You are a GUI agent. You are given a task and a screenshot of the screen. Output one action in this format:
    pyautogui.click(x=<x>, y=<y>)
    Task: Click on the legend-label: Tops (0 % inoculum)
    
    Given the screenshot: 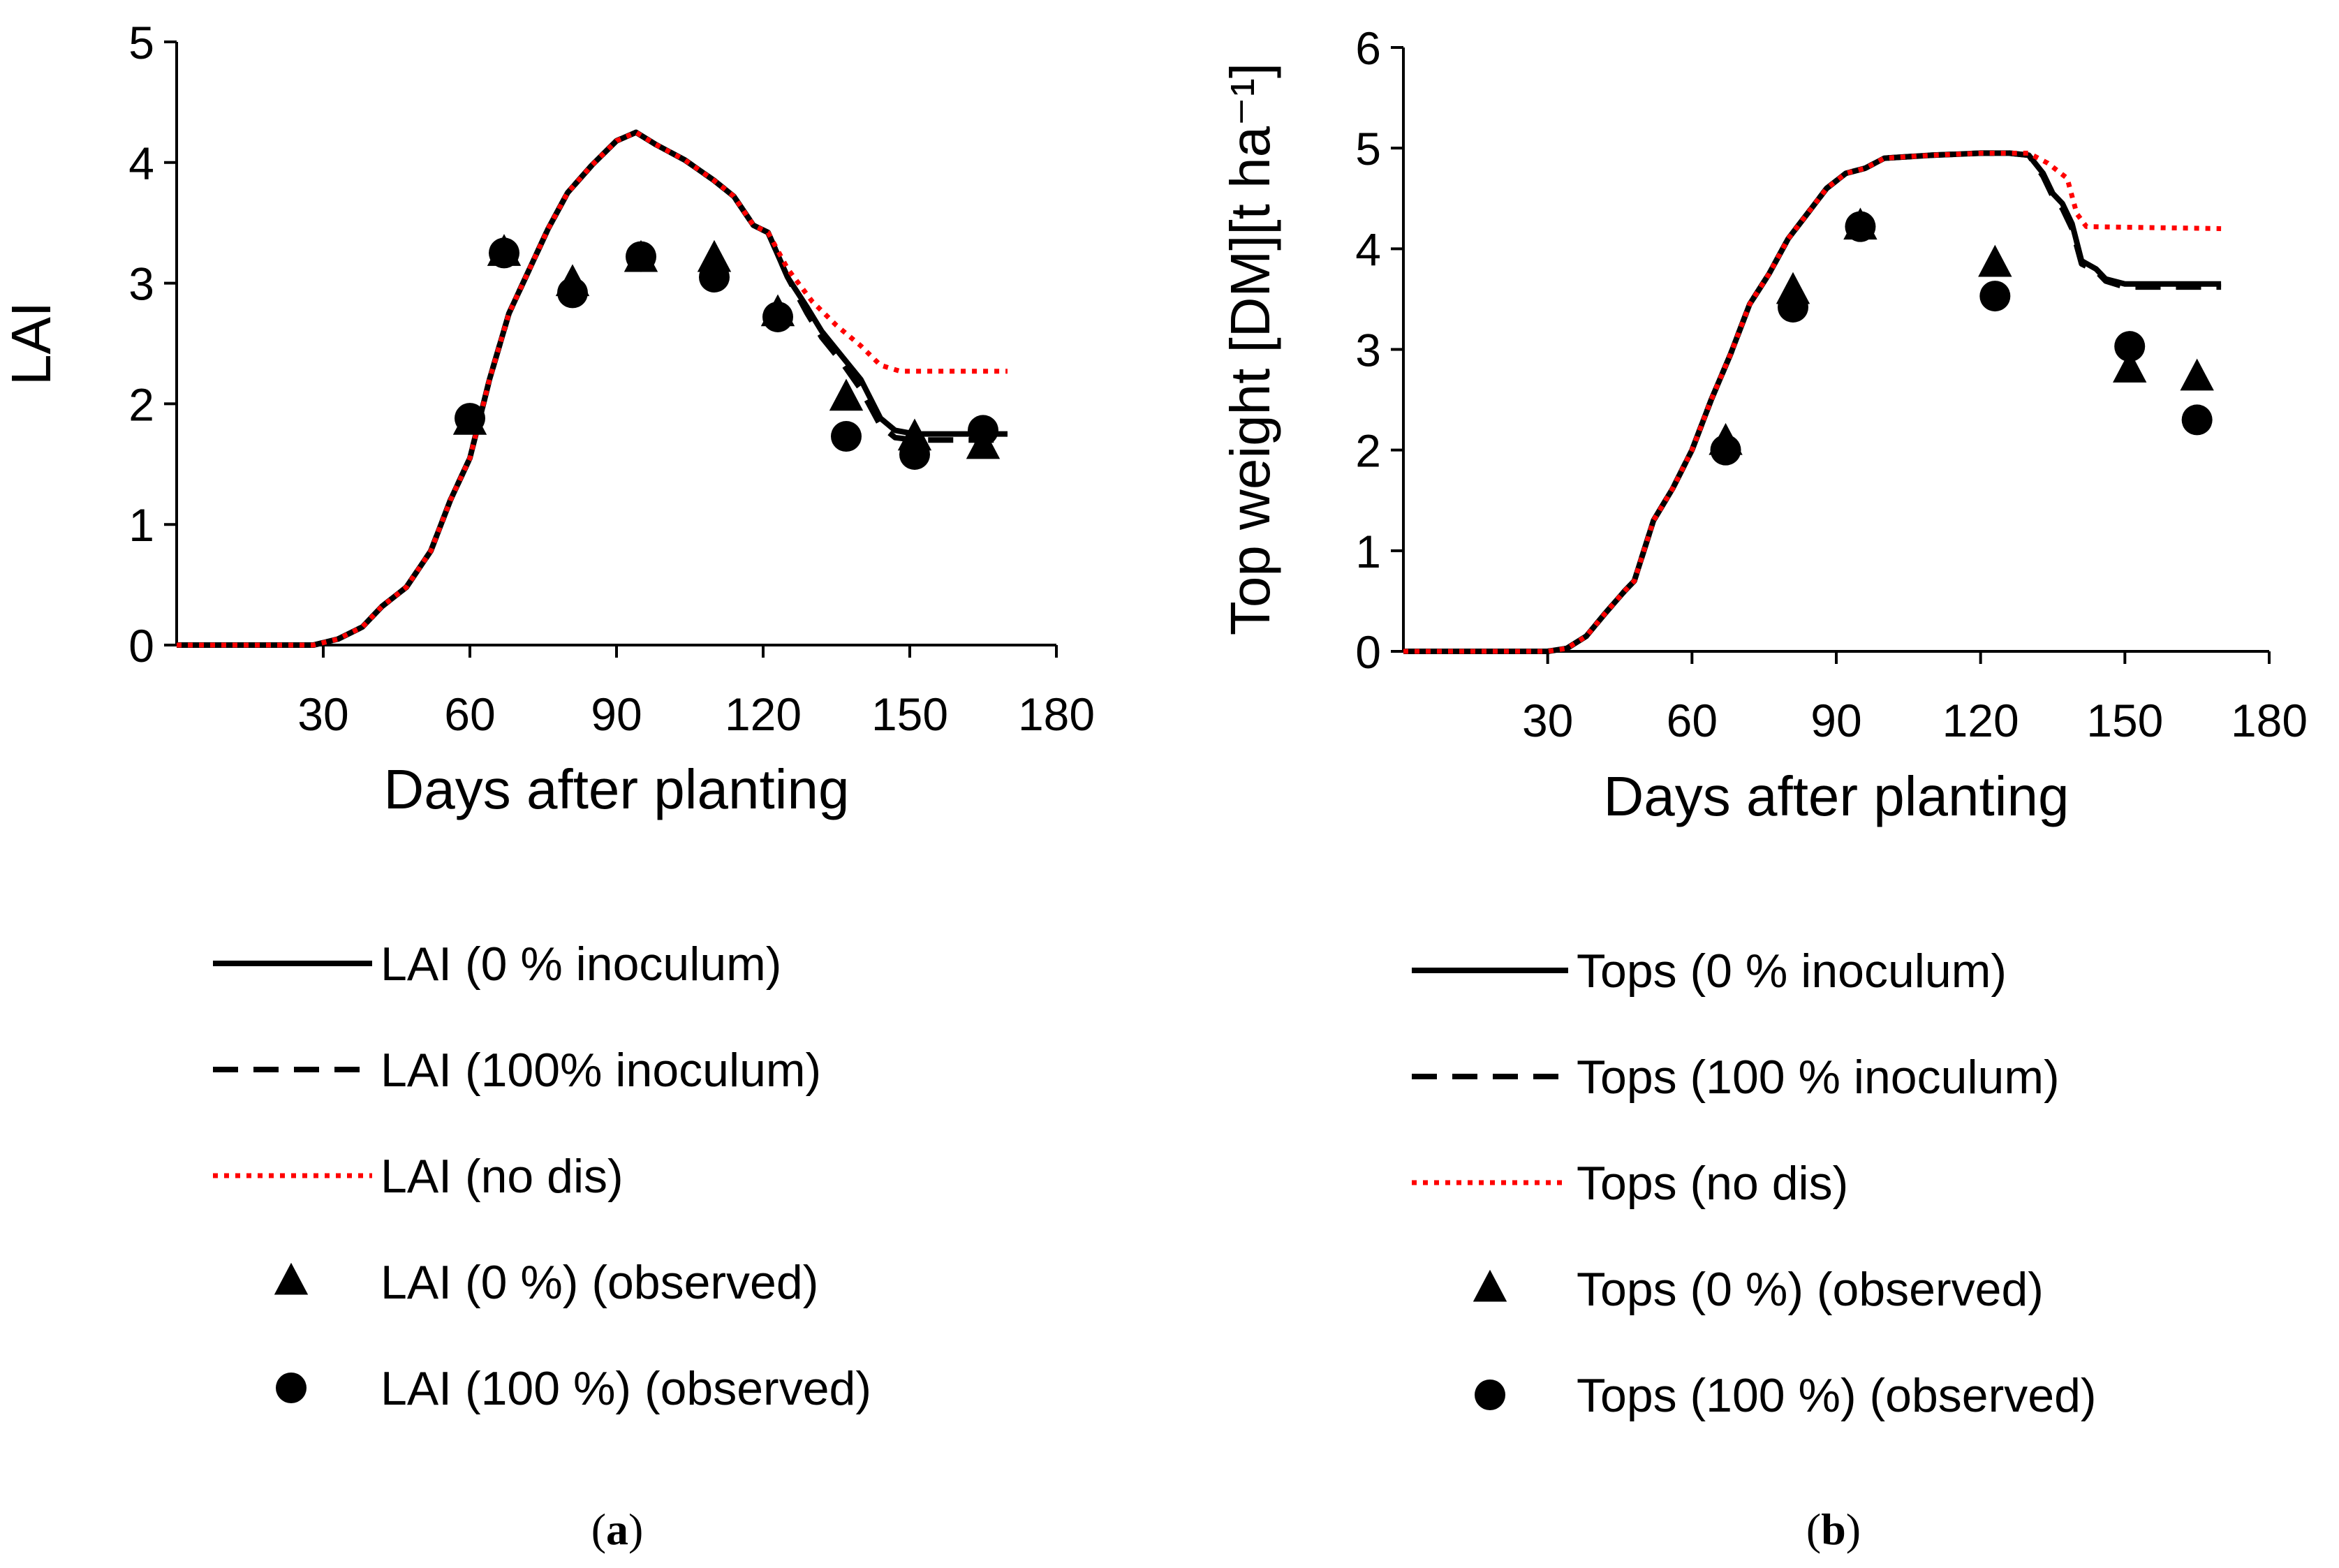 What is the action you would take?
    pyautogui.click(x=1792, y=972)
    